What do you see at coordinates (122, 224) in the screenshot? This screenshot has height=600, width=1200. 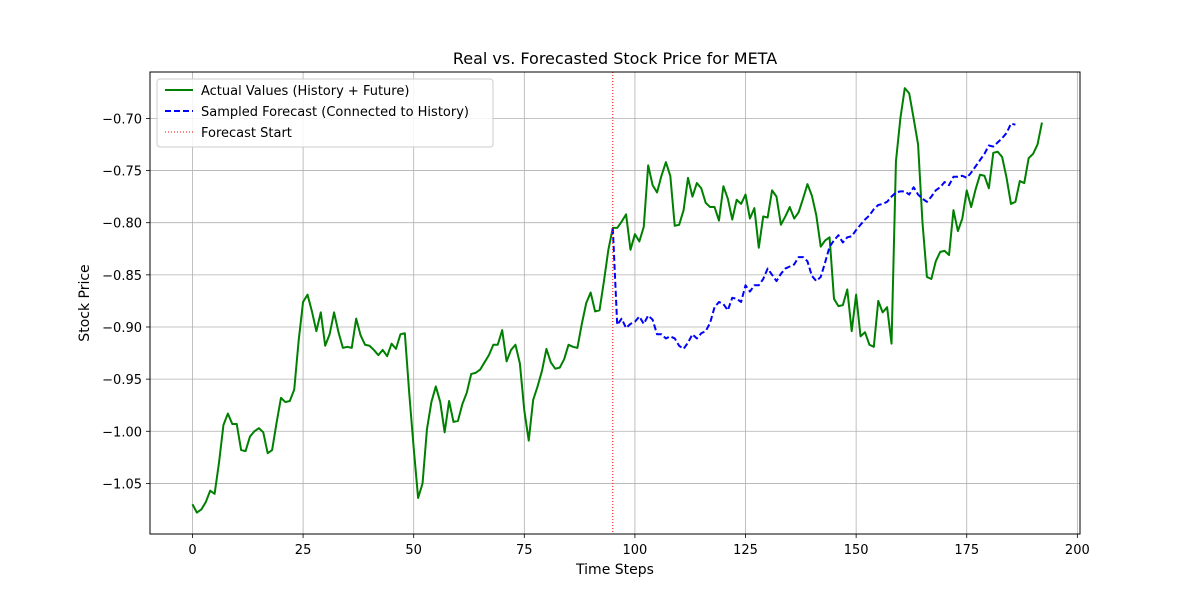 I see `y-tick-label: −0.80` at bounding box center [122, 224].